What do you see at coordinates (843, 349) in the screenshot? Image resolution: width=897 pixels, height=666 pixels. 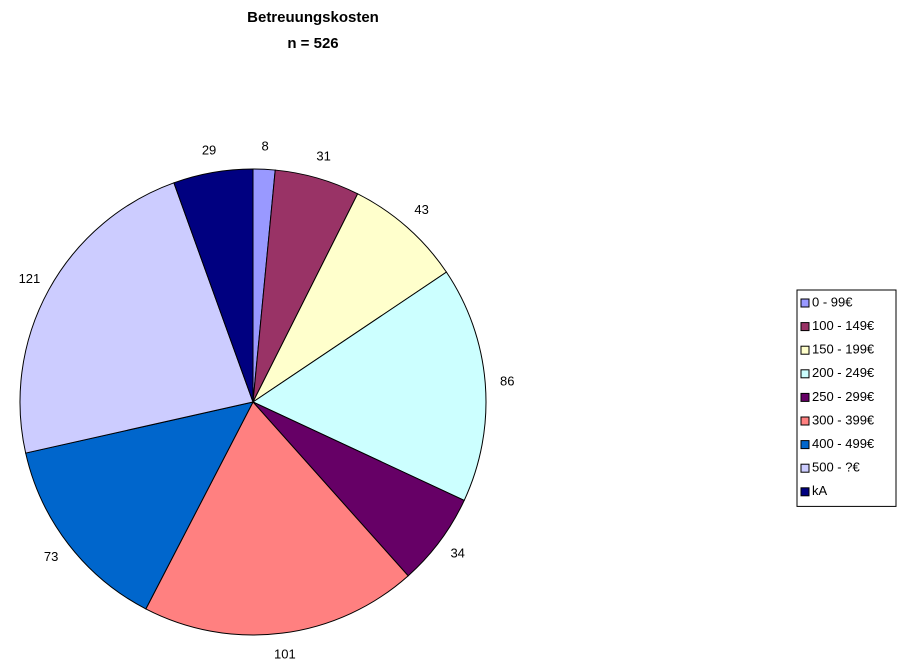 I see `legend-label: 150 - 199€` at bounding box center [843, 349].